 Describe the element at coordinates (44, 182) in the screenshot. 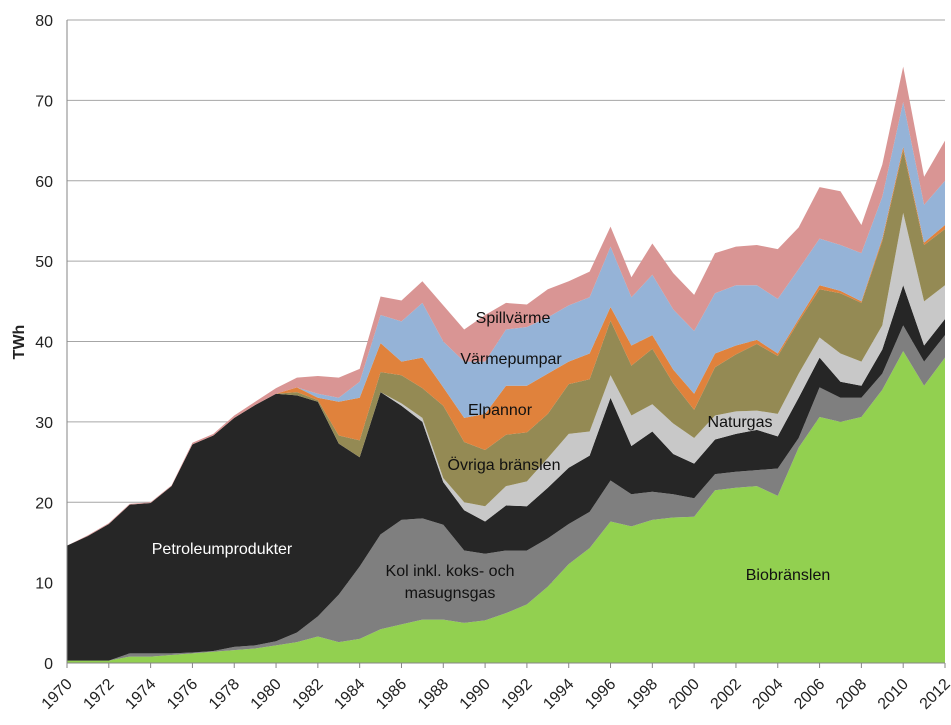

I see `y-tick-label: 60` at that location.